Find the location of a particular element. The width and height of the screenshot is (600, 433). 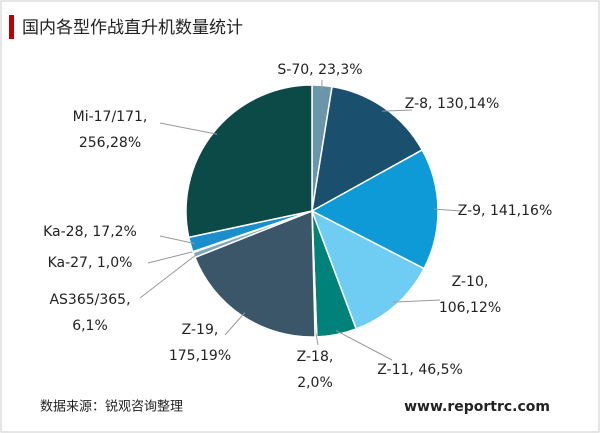

data-label: Z-11, 46,5% is located at coordinates (420, 370).